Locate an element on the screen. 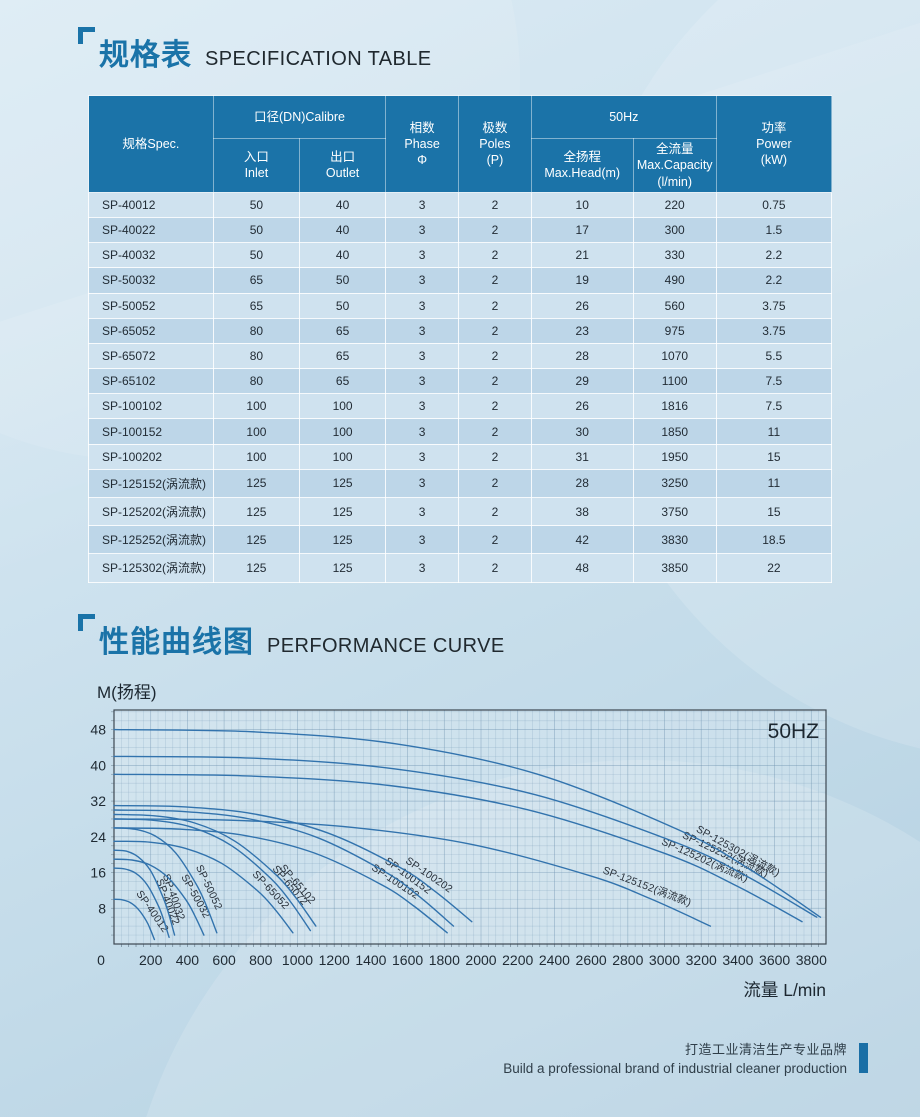 The height and width of the screenshot is (1117, 920). y-tick-label: 24 is located at coordinates (98, 837).